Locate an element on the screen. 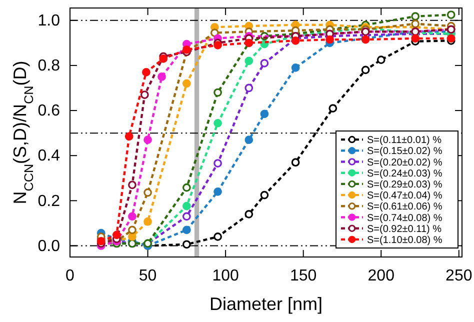  legend-label: S=(0.24±0.03) % is located at coordinates (404, 174).